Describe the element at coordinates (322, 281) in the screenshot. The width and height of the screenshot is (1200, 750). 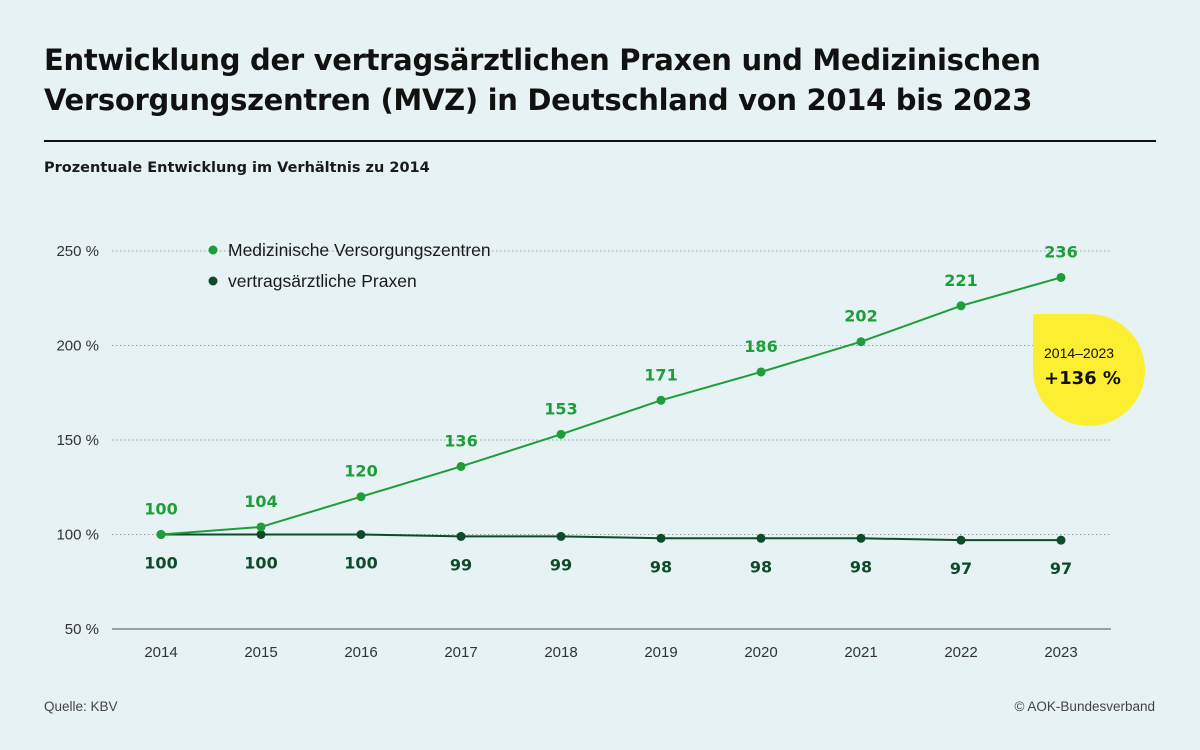
I see `legend-label-praxen: vertragsärztliche Praxen` at that location.